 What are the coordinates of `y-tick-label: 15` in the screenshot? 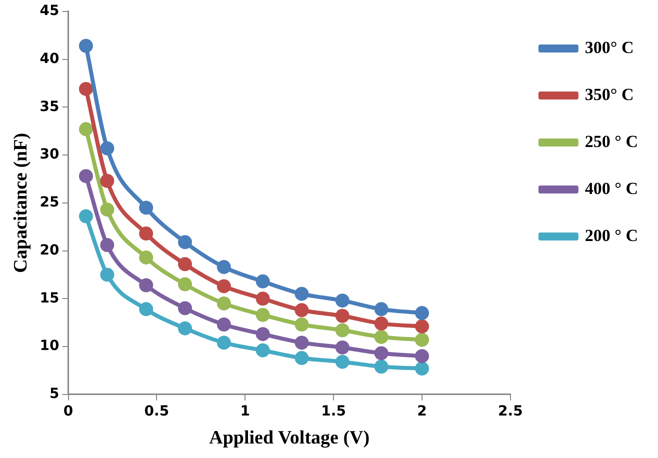 It's located at (50, 298).